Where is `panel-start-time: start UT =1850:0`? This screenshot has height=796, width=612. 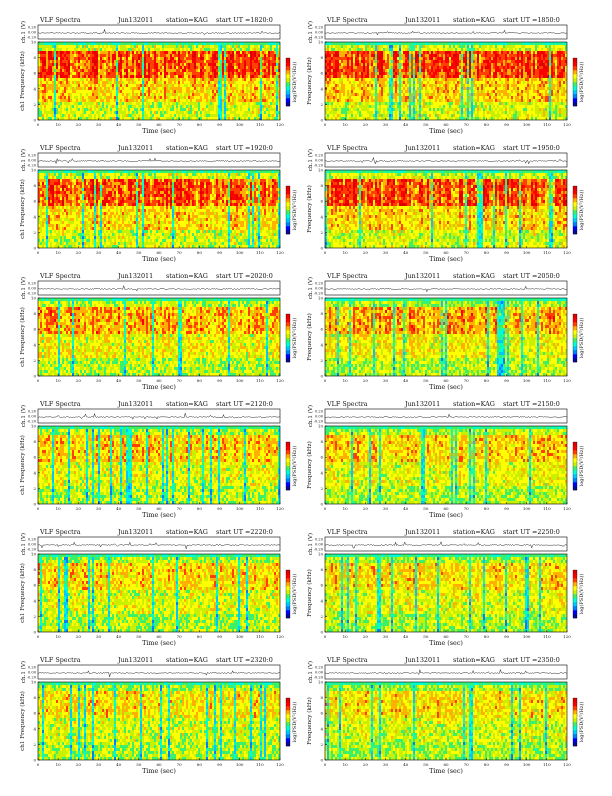
panel-start-time: start UT =1850:0 is located at coordinates (531, 20).